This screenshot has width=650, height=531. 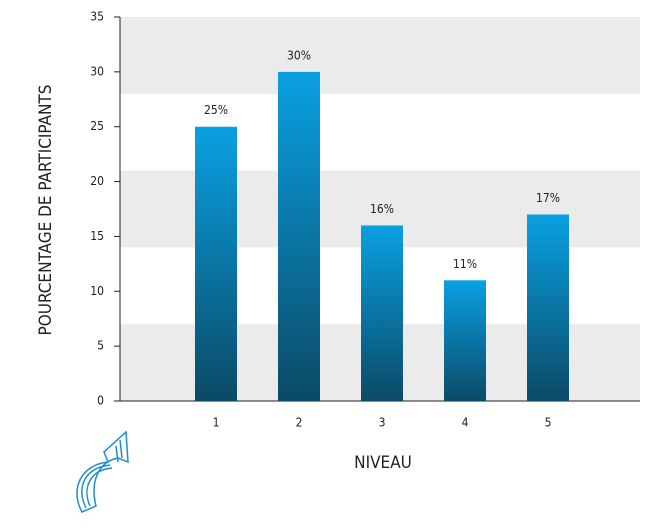 I want to click on value-label: 16%, so click(x=382, y=209).